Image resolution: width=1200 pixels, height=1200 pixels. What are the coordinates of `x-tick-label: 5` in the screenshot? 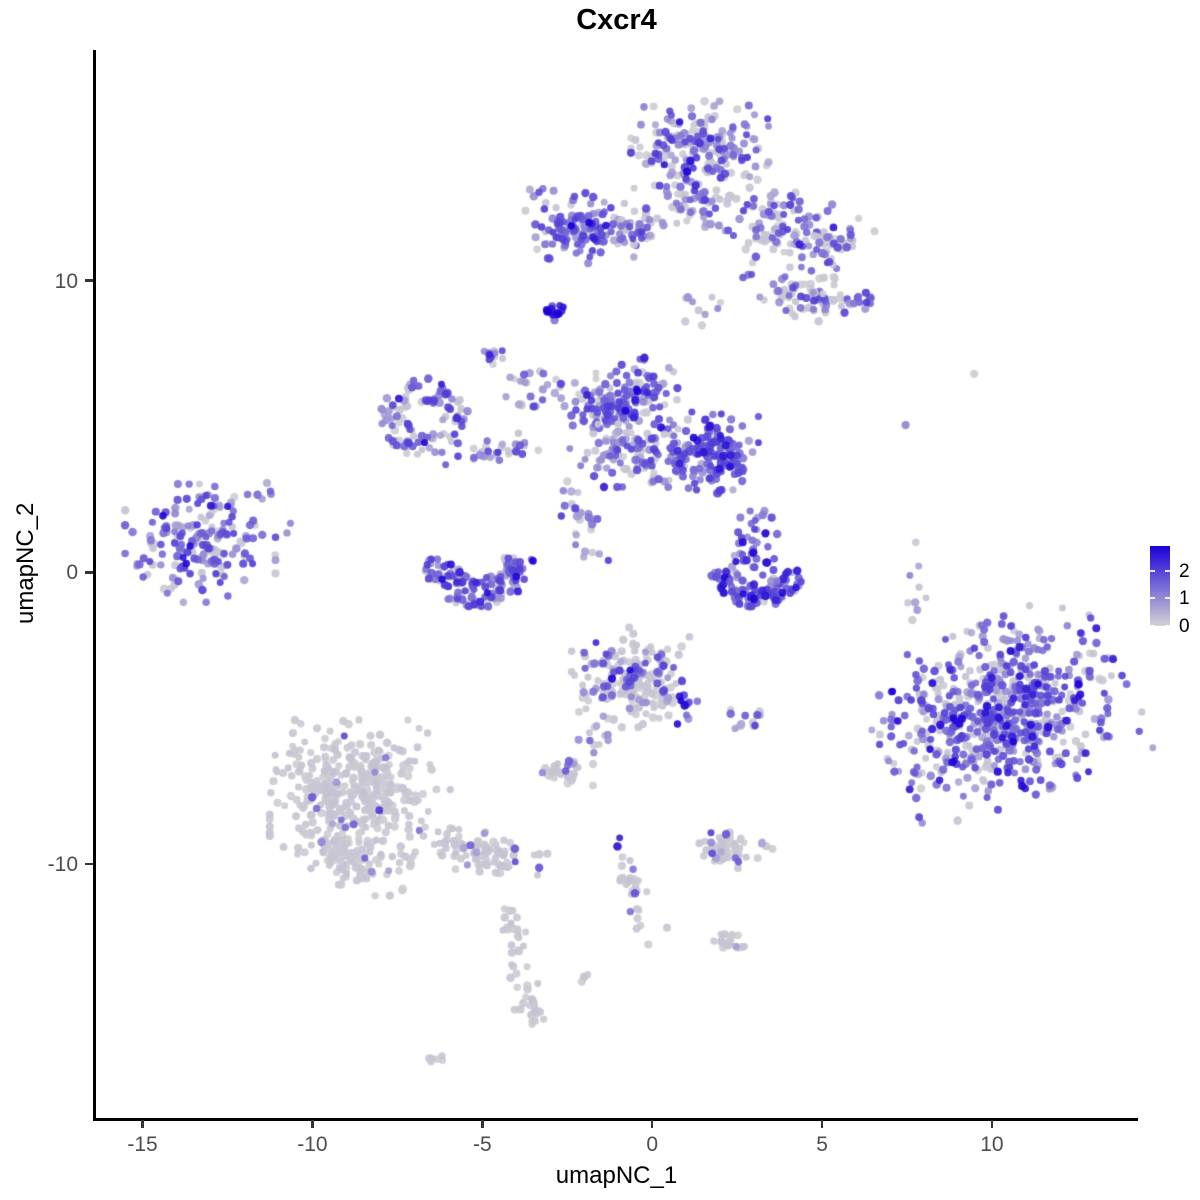 It's located at (822, 1144).